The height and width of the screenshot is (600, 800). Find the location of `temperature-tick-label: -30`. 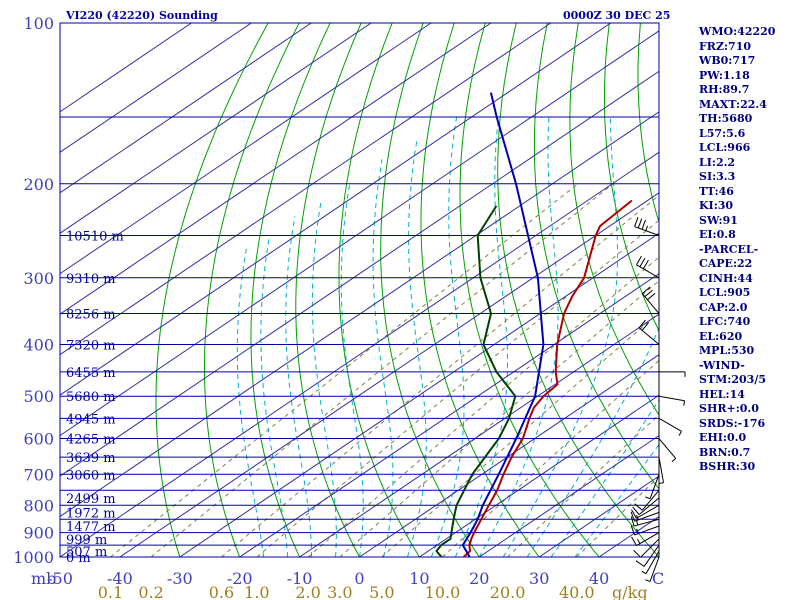

temperature-tick-label: -30 is located at coordinates (180, 578).